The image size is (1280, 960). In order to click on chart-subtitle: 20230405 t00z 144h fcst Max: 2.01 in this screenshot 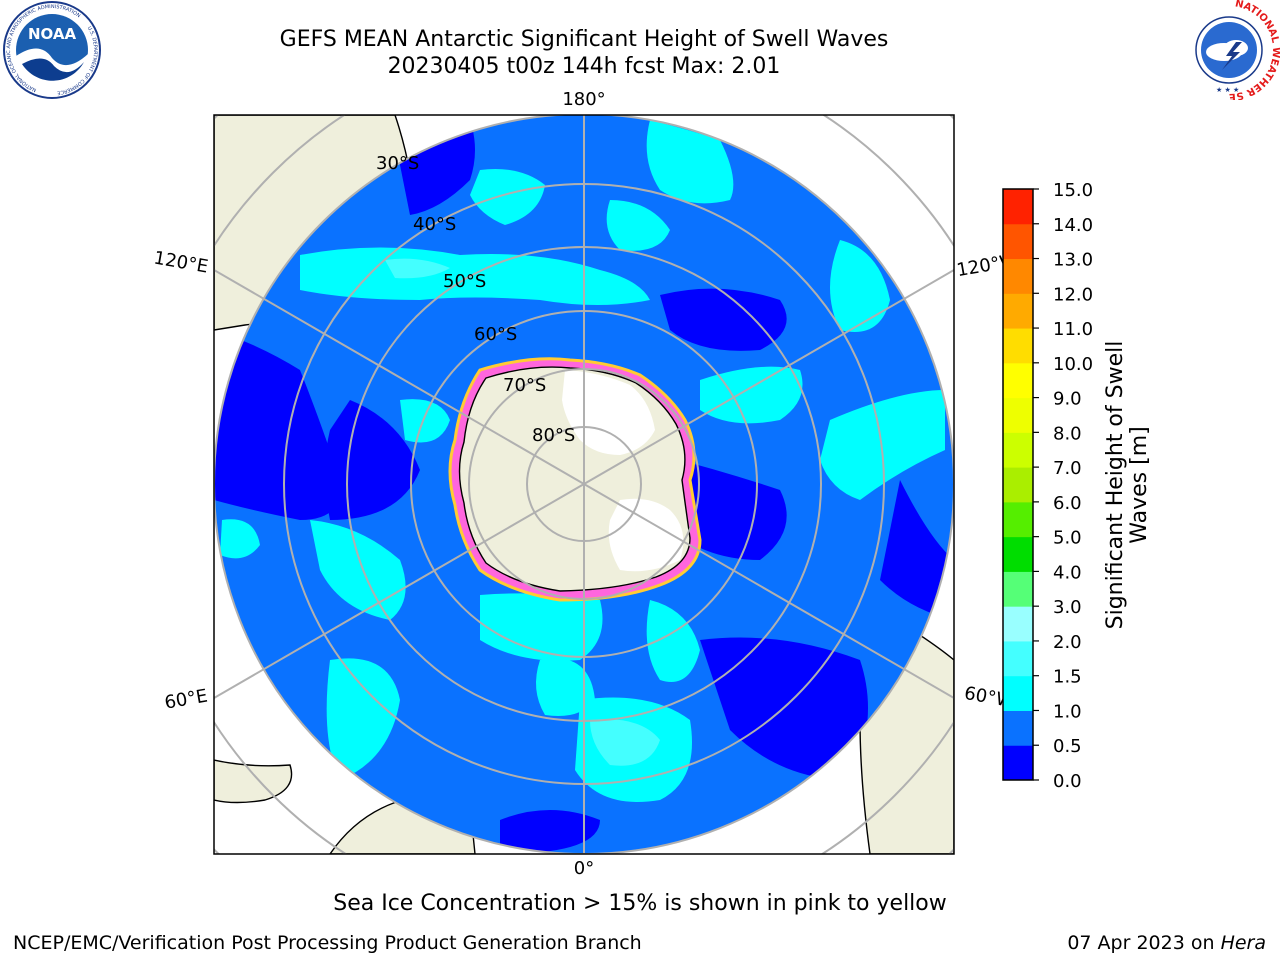, I will do `click(584, 66)`.